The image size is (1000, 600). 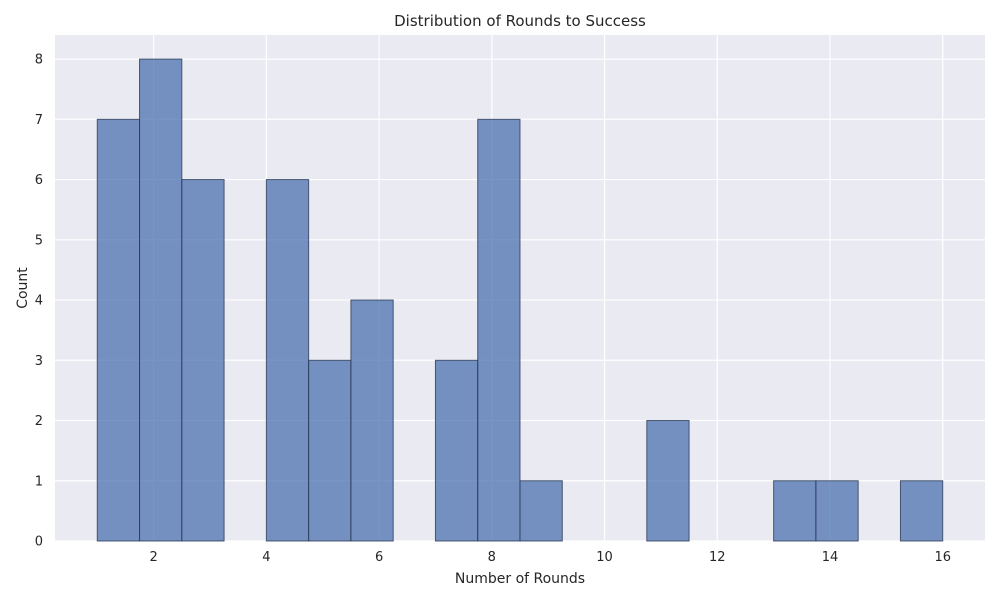 What do you see at coordinates (23, 288) in the screenshot?
I see `y-axis-label: Count` at bounding box center [23, 288].